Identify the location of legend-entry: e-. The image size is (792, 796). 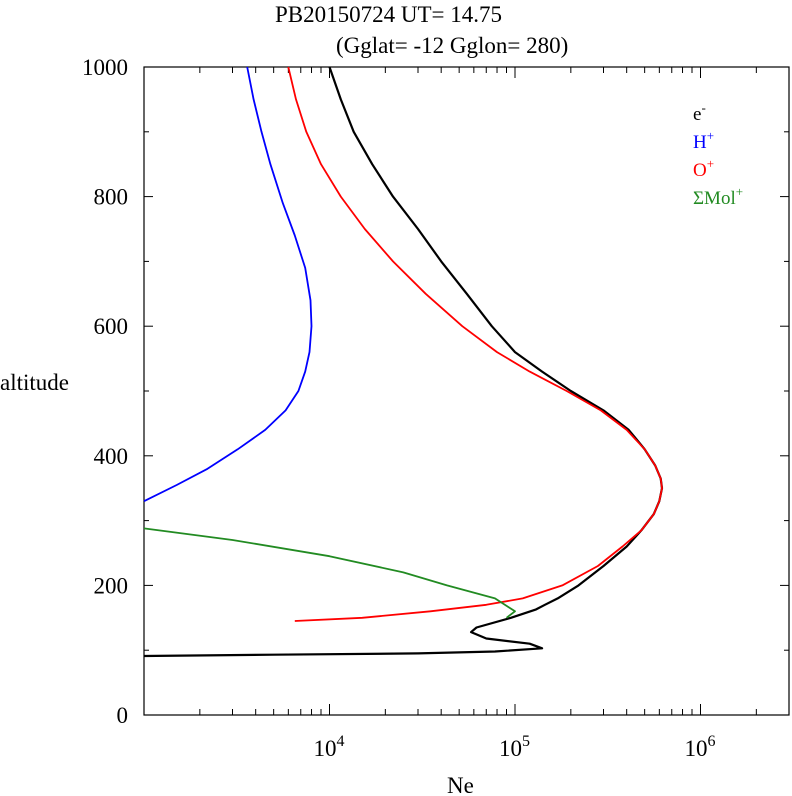
(699, 112).